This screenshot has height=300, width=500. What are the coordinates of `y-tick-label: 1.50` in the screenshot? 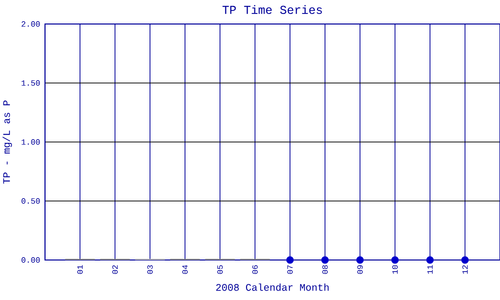 It's located at (31, 83).